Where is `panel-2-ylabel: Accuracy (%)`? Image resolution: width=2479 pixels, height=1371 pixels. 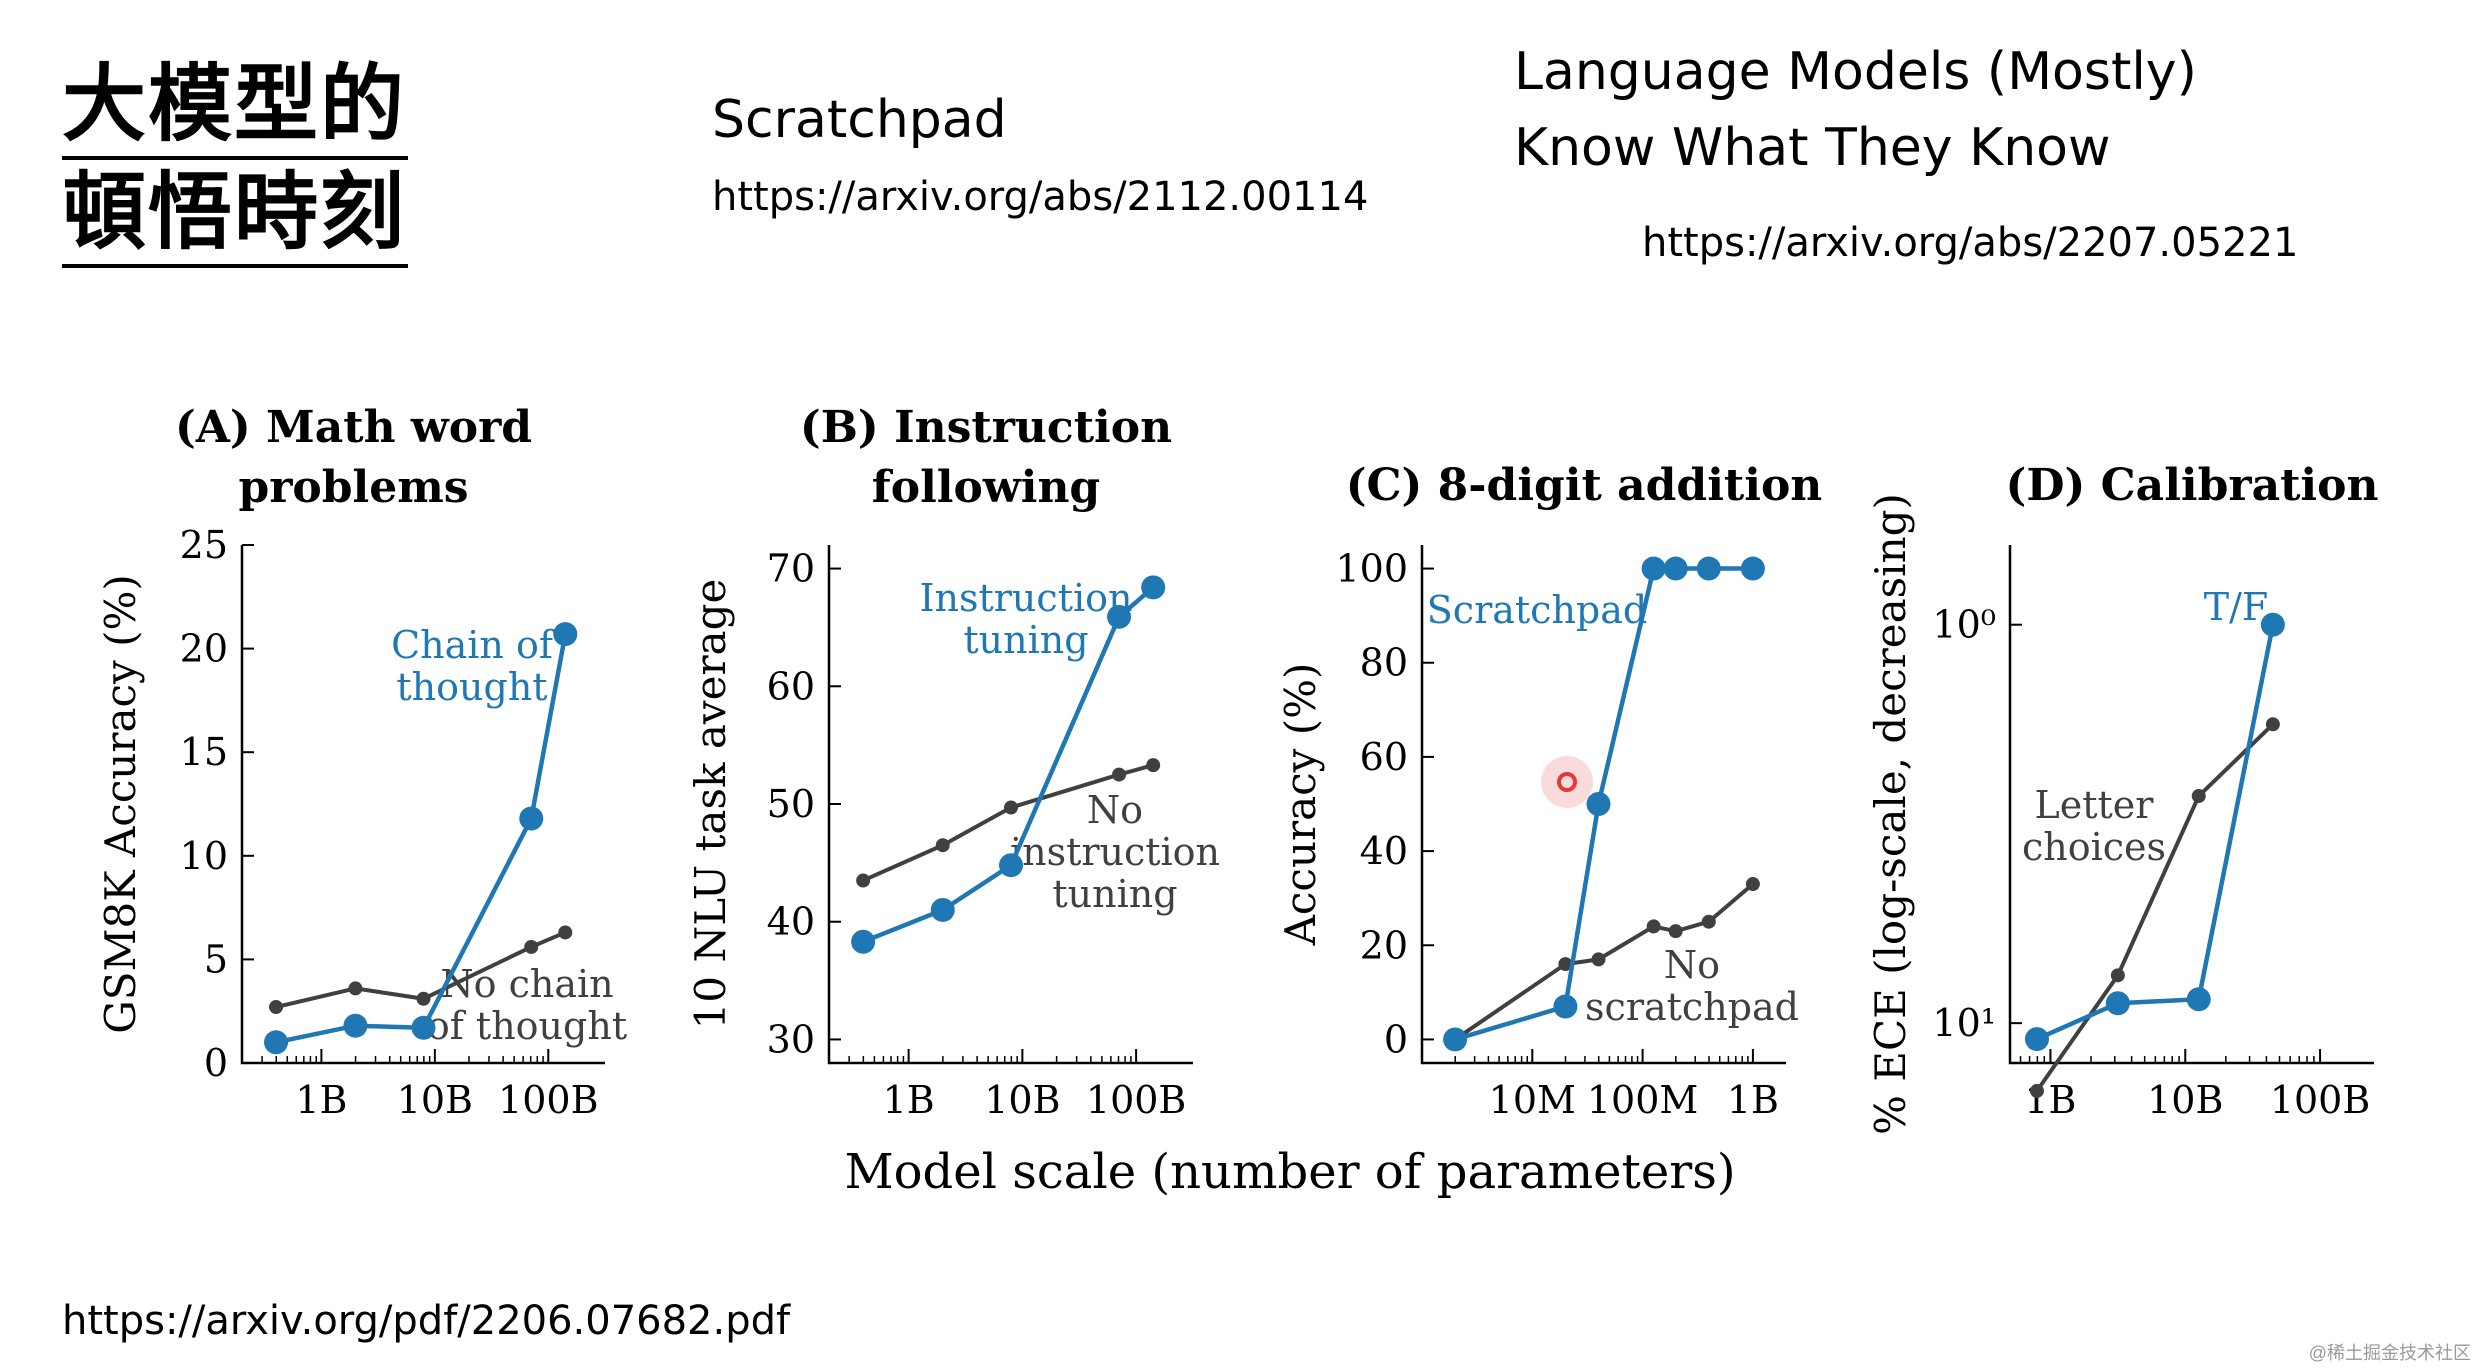
panel-2-ylabel: Accuracy (%) is located at coordinates (1300, 805).